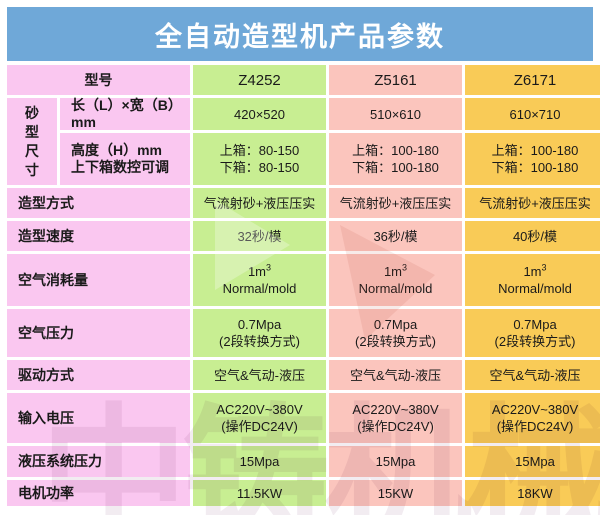 The image size is (600, 515). I want to click on group-label-sand-size: 砂型尺寸, so click(32, 141).